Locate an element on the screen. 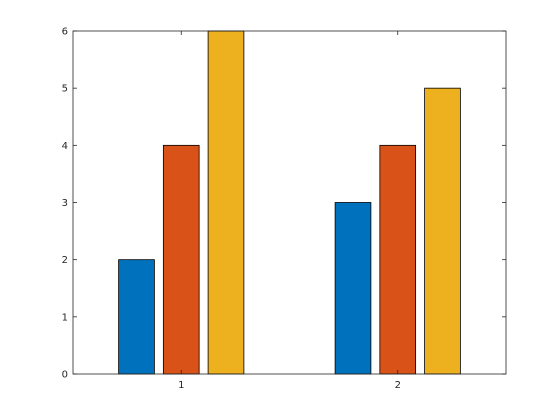 The height and width of the screenshot is (420, 560). y-tick-label: 2 is located at coordinates (65, 260).